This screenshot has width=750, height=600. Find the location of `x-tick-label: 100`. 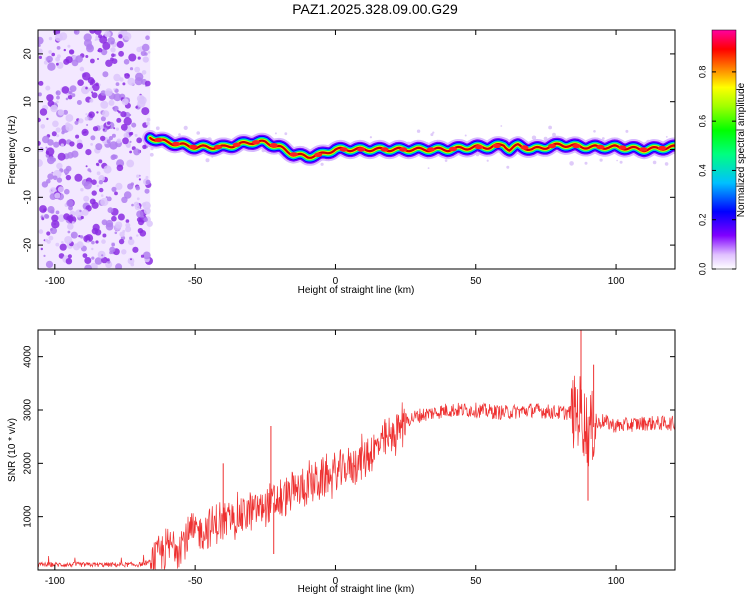

x-tick-label: 100 is located at coordinates (616, 281).